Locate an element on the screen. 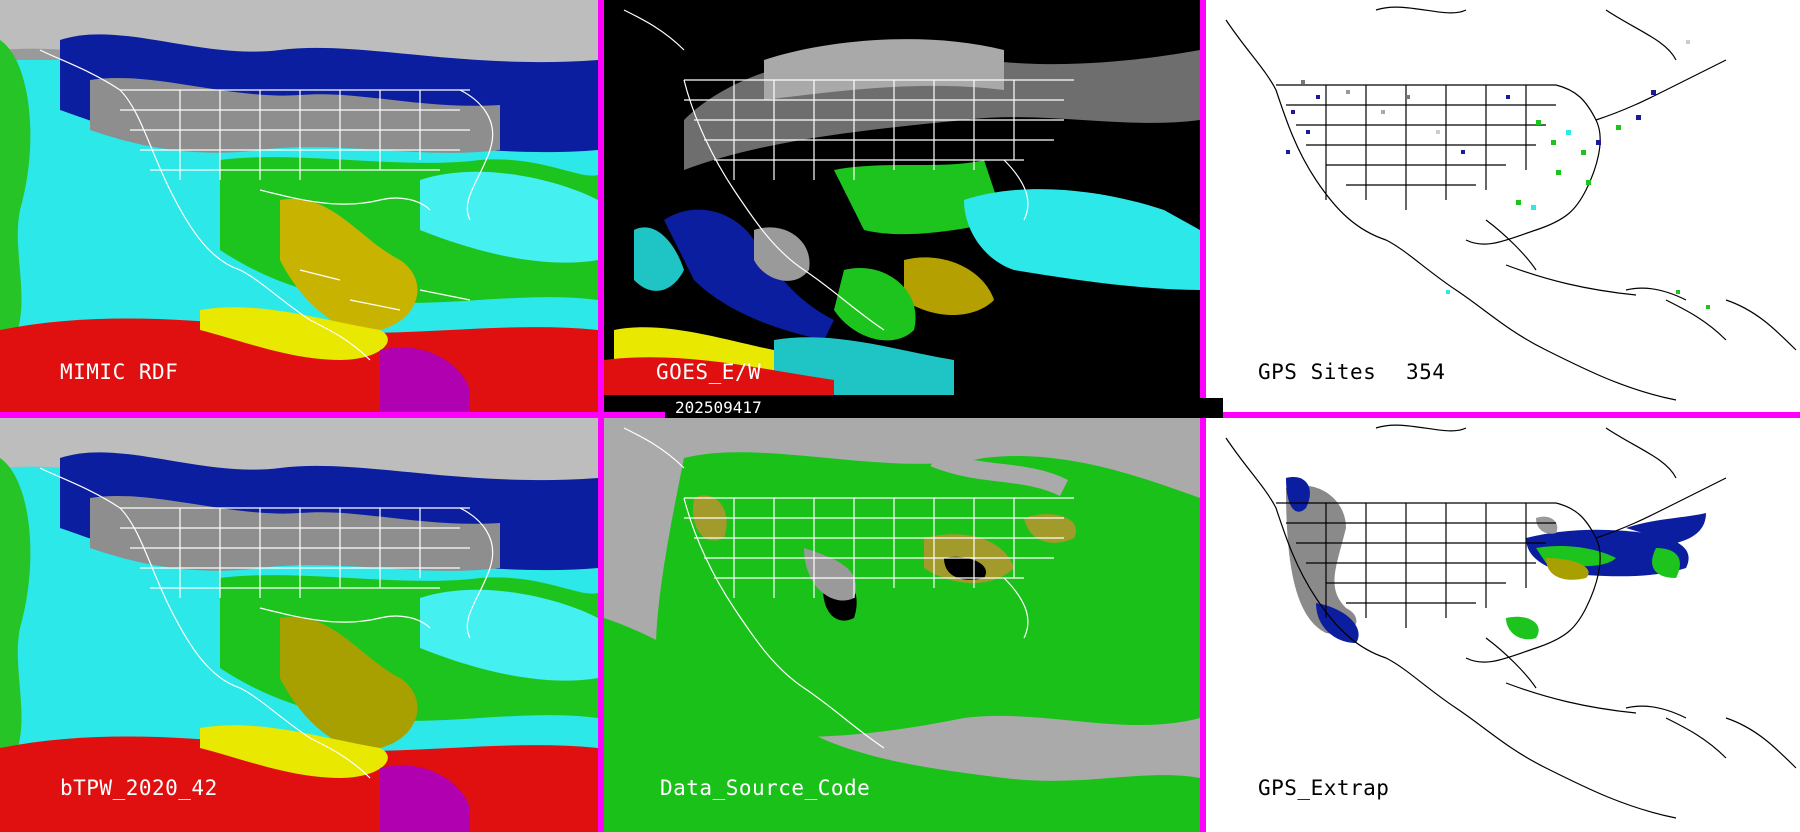  panel-label: Data_Source_Code is located at coordinates (765, 788).